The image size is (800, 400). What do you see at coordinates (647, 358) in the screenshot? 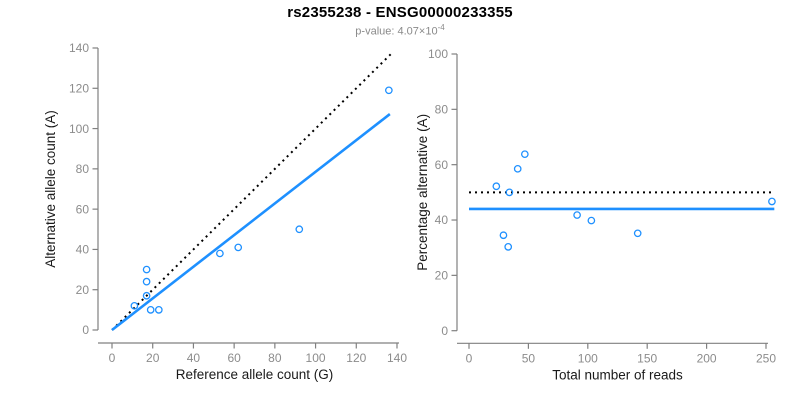
I see `x-tick-label: 150` at bounding box center [647, 358].